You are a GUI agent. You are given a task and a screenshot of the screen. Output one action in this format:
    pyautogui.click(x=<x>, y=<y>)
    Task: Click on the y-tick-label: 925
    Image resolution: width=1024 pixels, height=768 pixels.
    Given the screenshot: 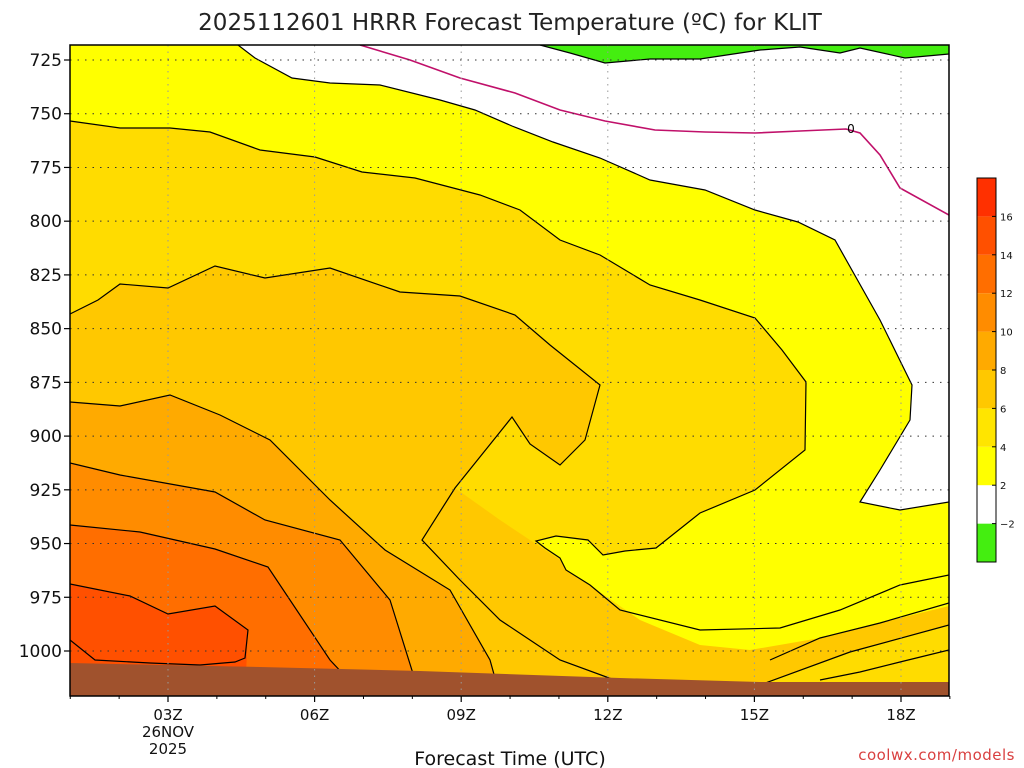 What is the action you would take?
    pyautogui.click(x=46, y=491)
    